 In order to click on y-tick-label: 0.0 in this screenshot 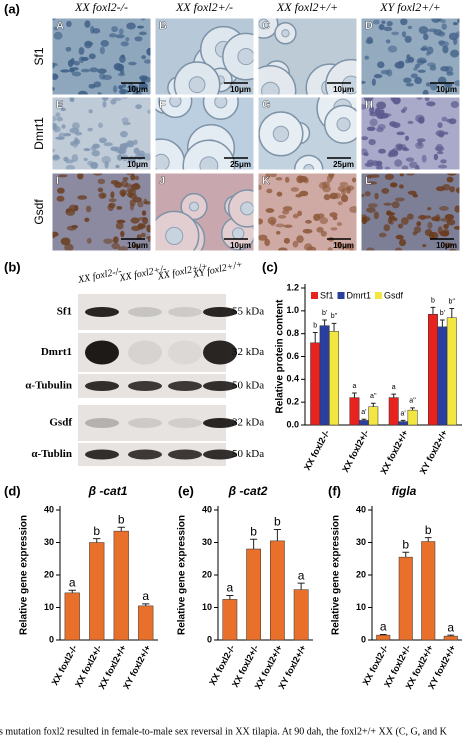, I will do `click(292, 424)`.